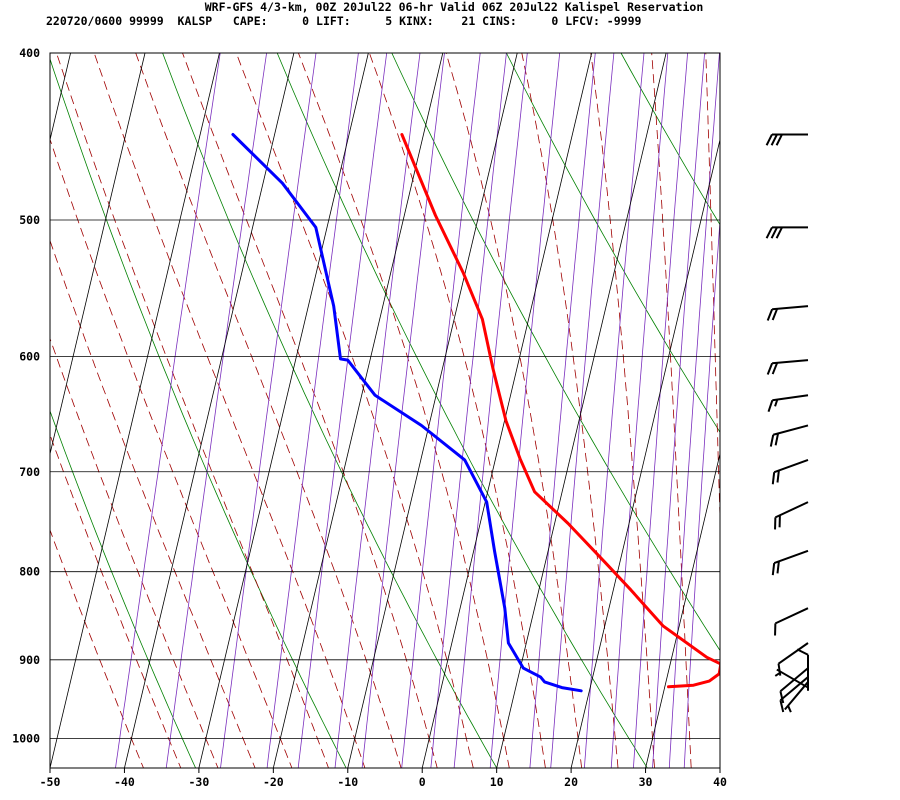 The image size is (900, 800). What do you see at coordinates (26, 739) in the screenshot?
I see `y-tick-label: 1000` at bounding box center [26, 739].